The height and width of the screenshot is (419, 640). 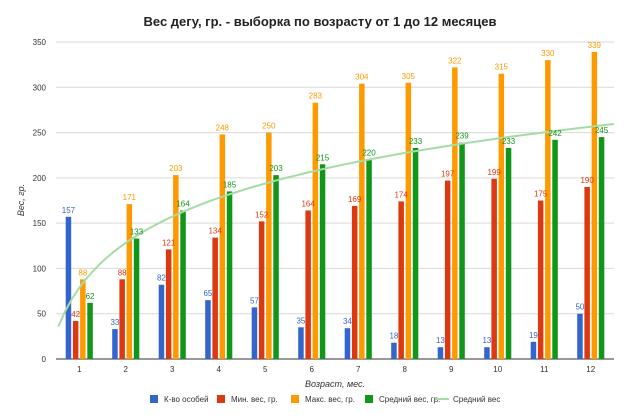 What do you see at coordinates (336, 369) in the screenshot?
I see `x-axis-ticks: 1 2 3 4 5 6 7 8 9 10 11 12` at bounding box center [336, 369].